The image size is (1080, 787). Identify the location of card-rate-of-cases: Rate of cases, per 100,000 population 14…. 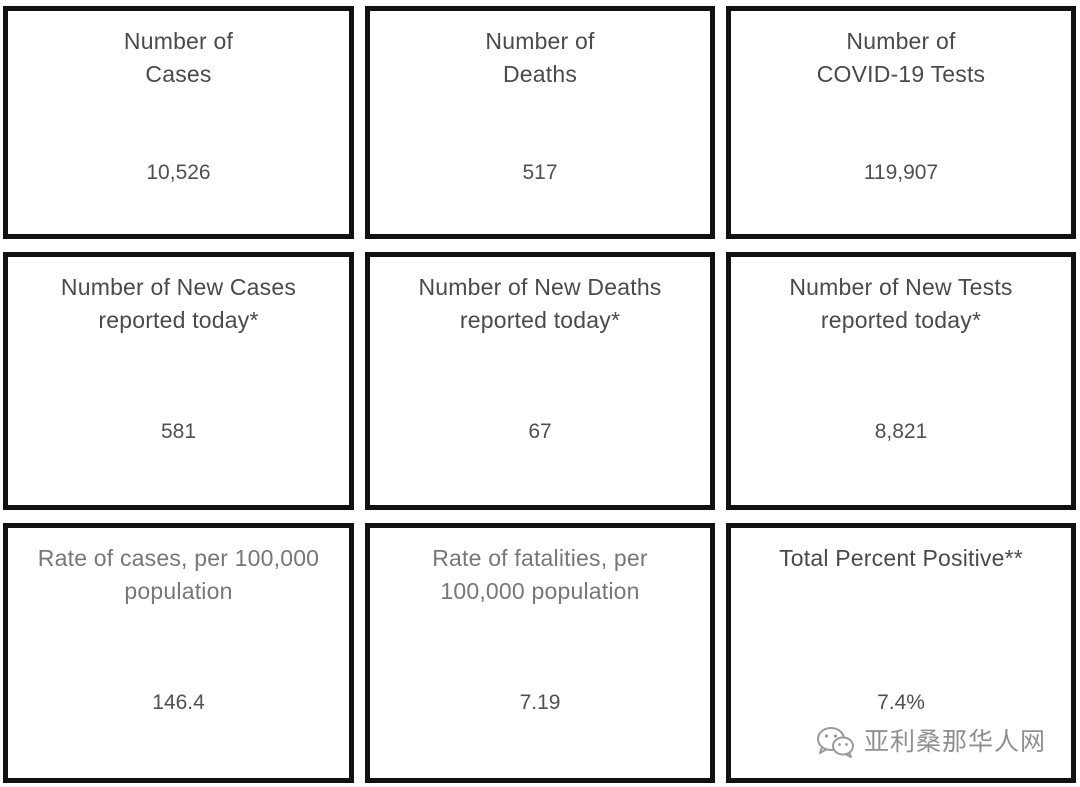
(178, 653).